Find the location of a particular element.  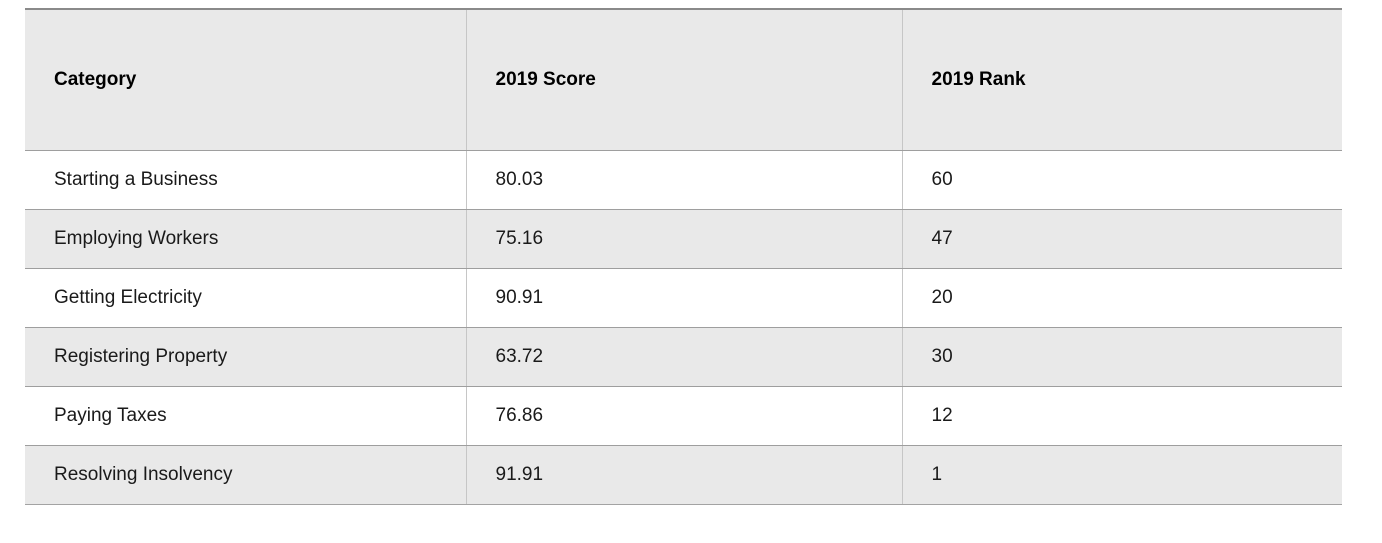

score-cell: 80.03 is located at coordinates (683, 180).